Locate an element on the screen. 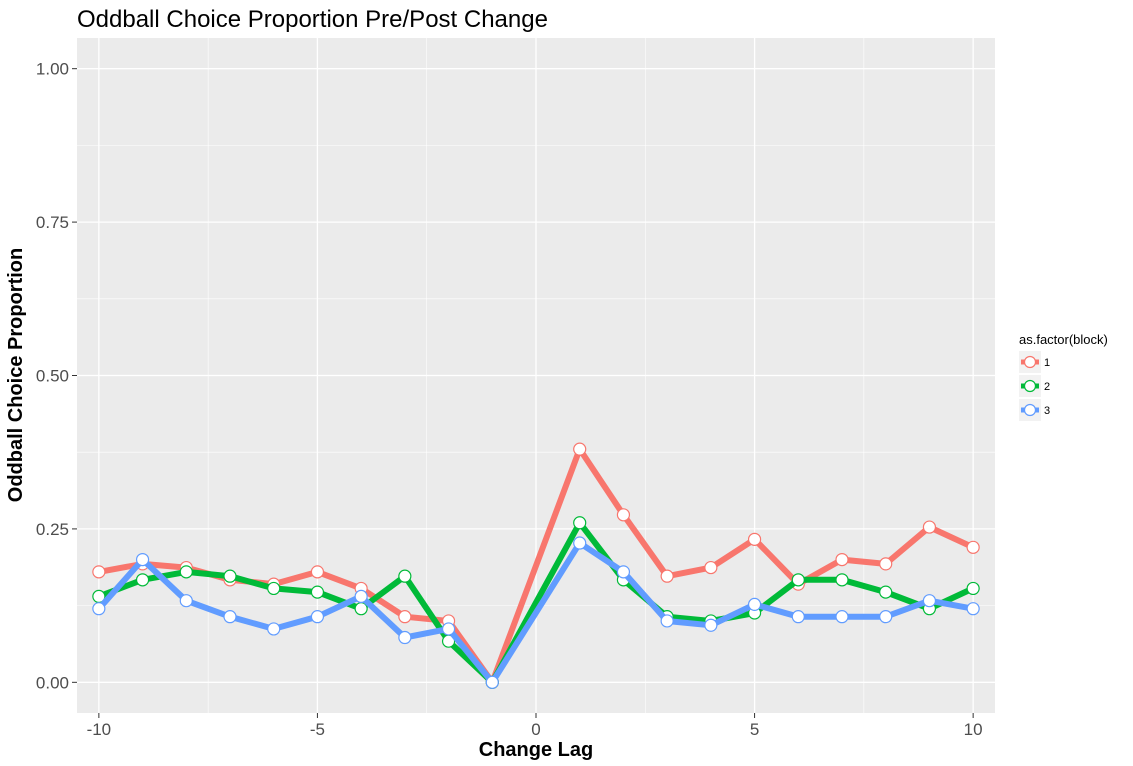 The width and height of the screenshot is (1133, 766). legend-item: 1 is located at coordinates (1034, 362).